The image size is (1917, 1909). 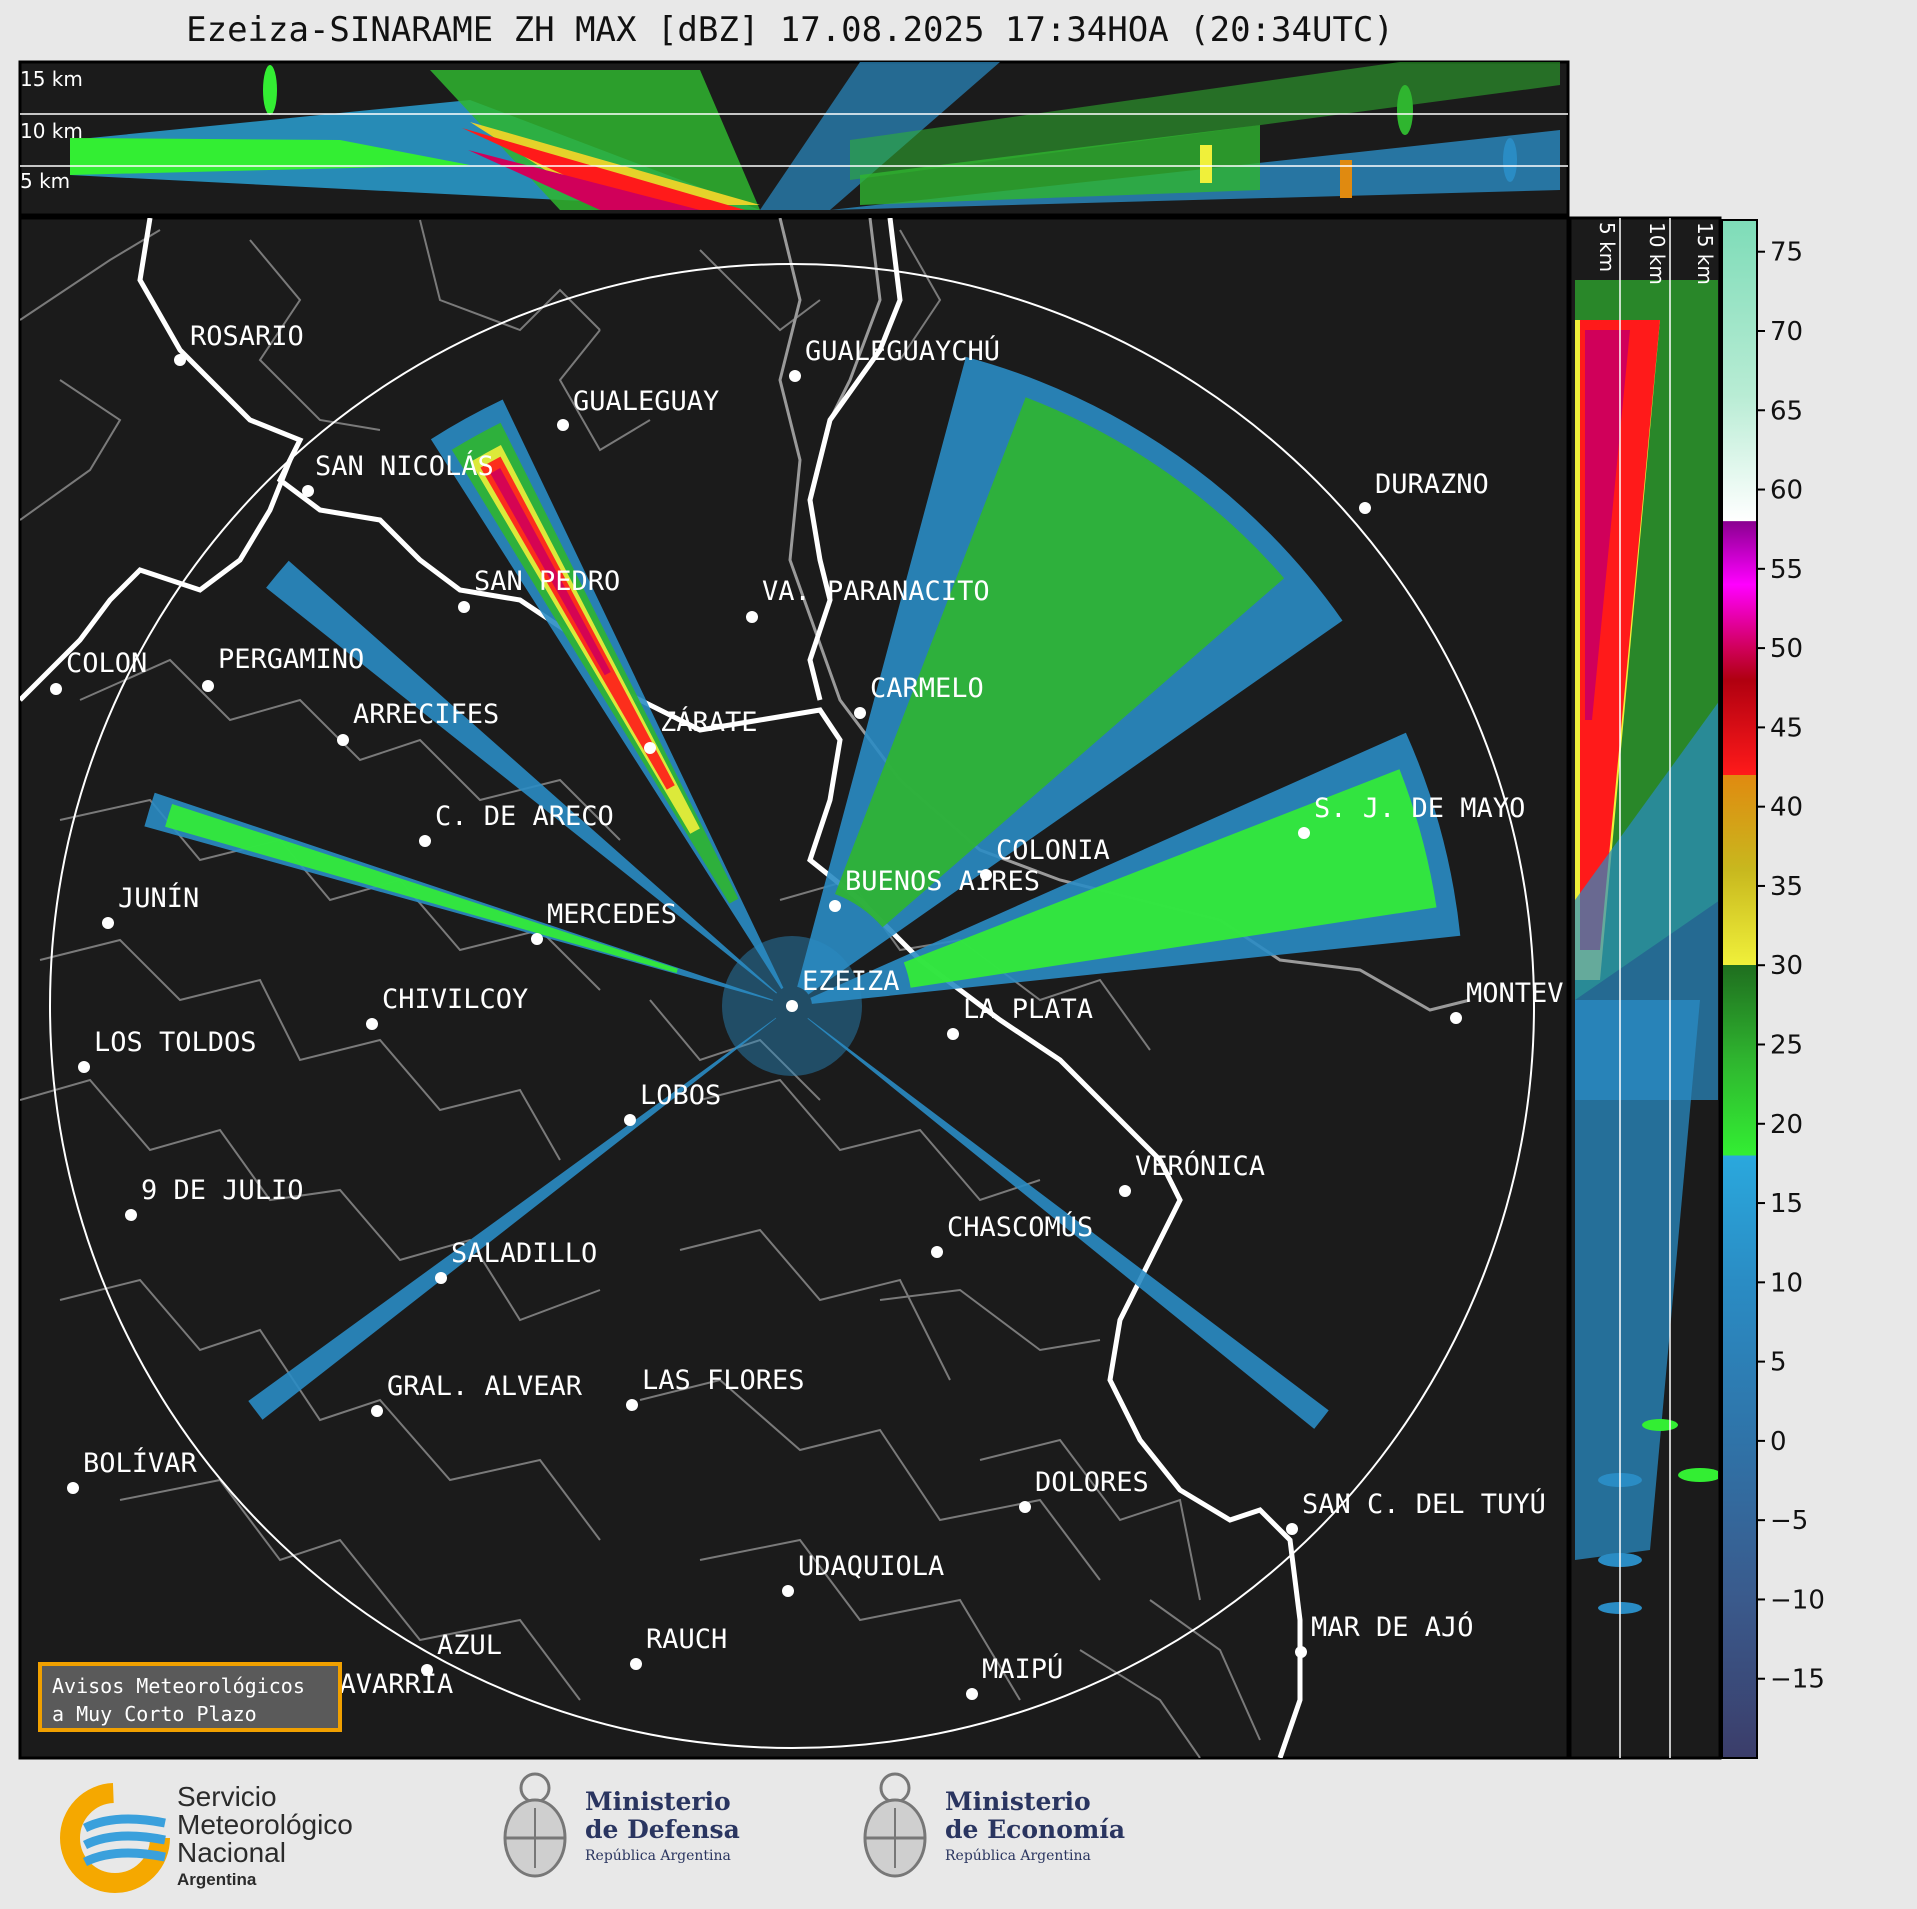 What do you see at coordinates (208, 686) in the screenshot?
I see `city-marker-pergamino` at bounding box center [208, 686].